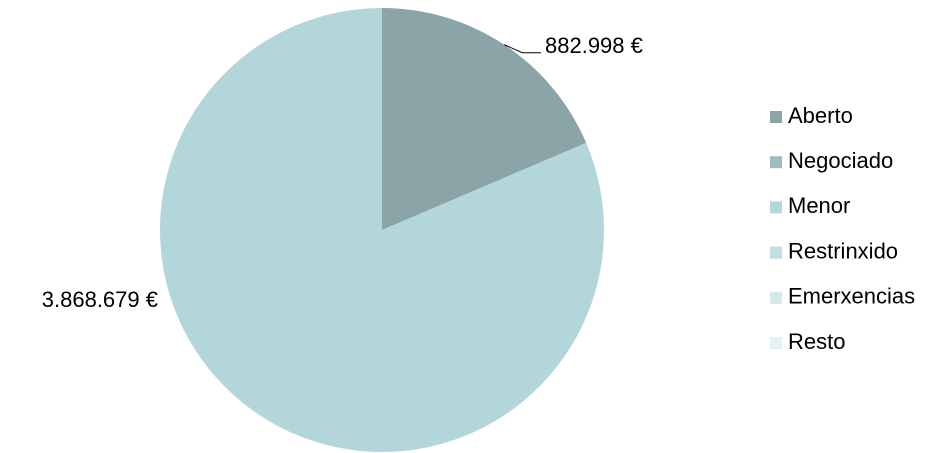 This screenshot has width=947, height=453. I want to click on legend-label: Aberto, so click(820, 115).